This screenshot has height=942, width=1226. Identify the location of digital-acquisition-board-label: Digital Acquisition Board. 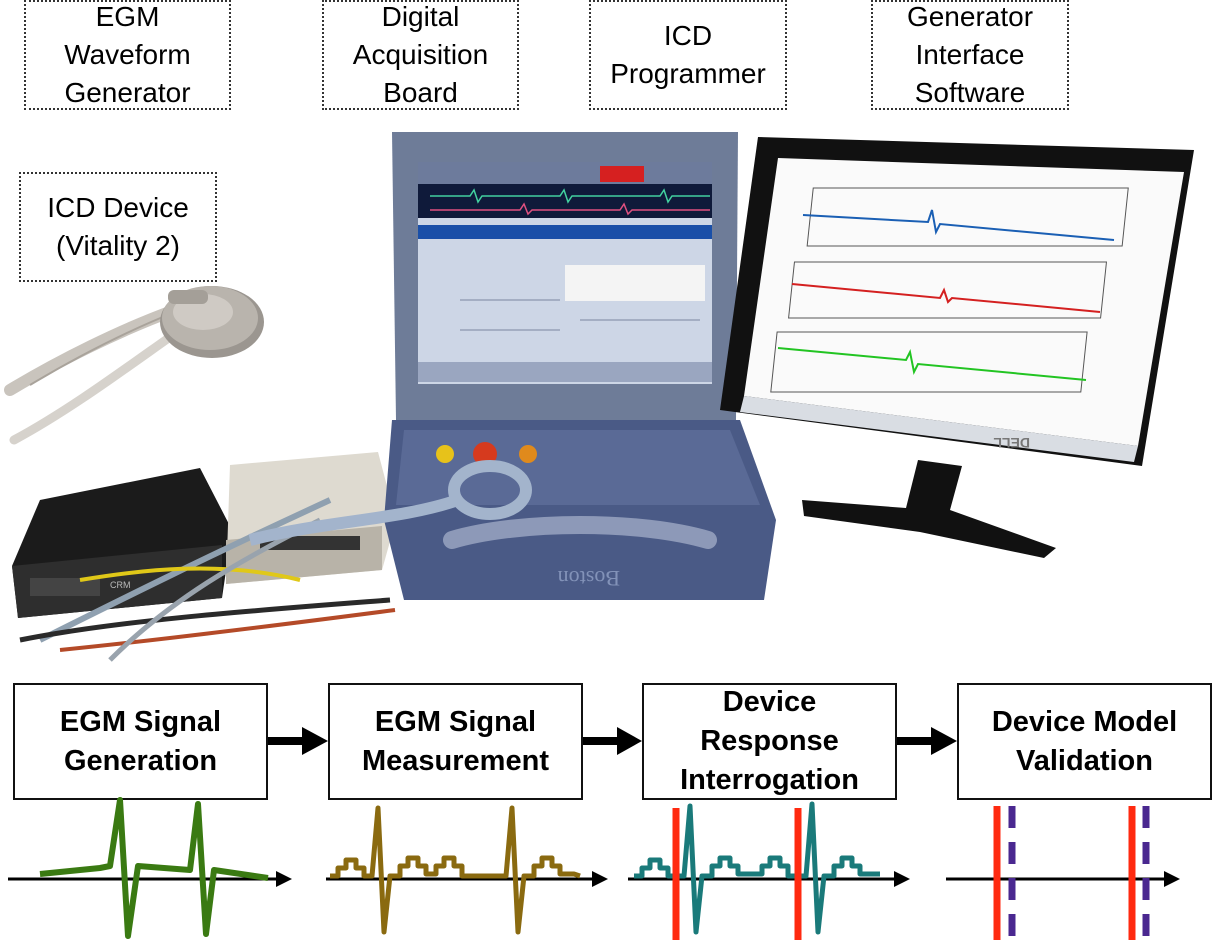
(420, 55).